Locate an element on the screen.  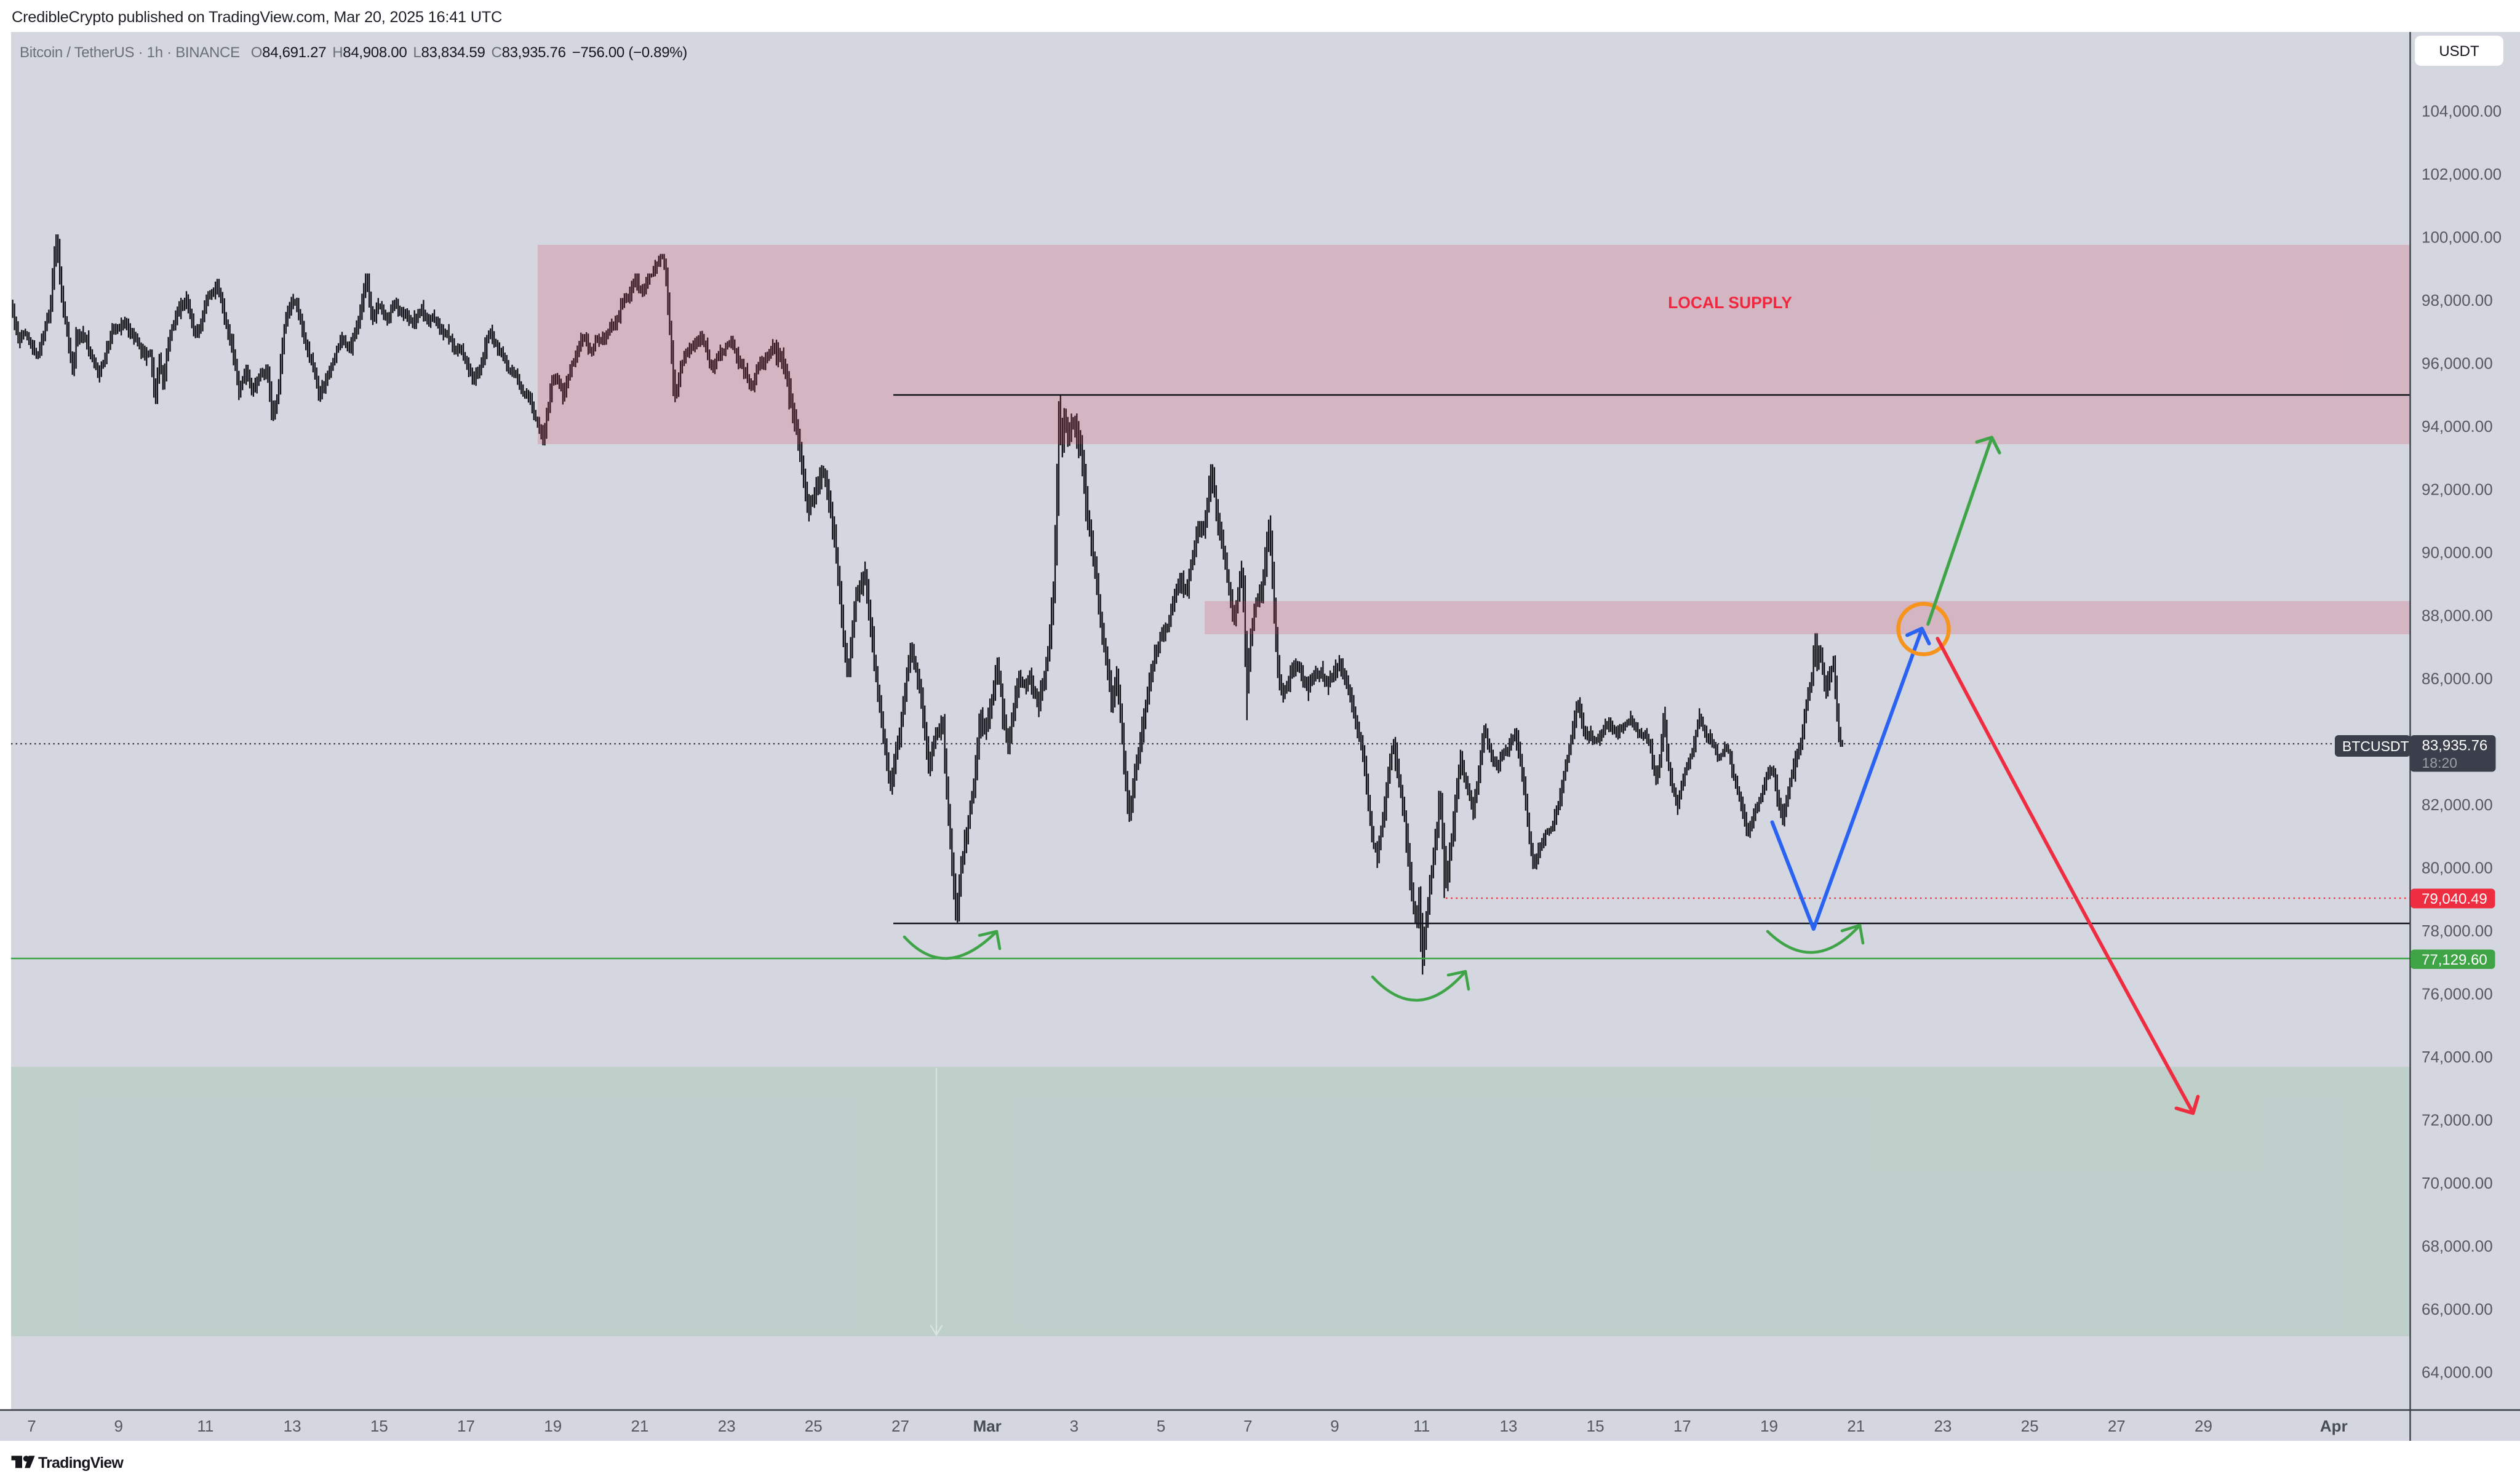
svg-text: 64,000.00 is located at coordinates (2457, 1372).